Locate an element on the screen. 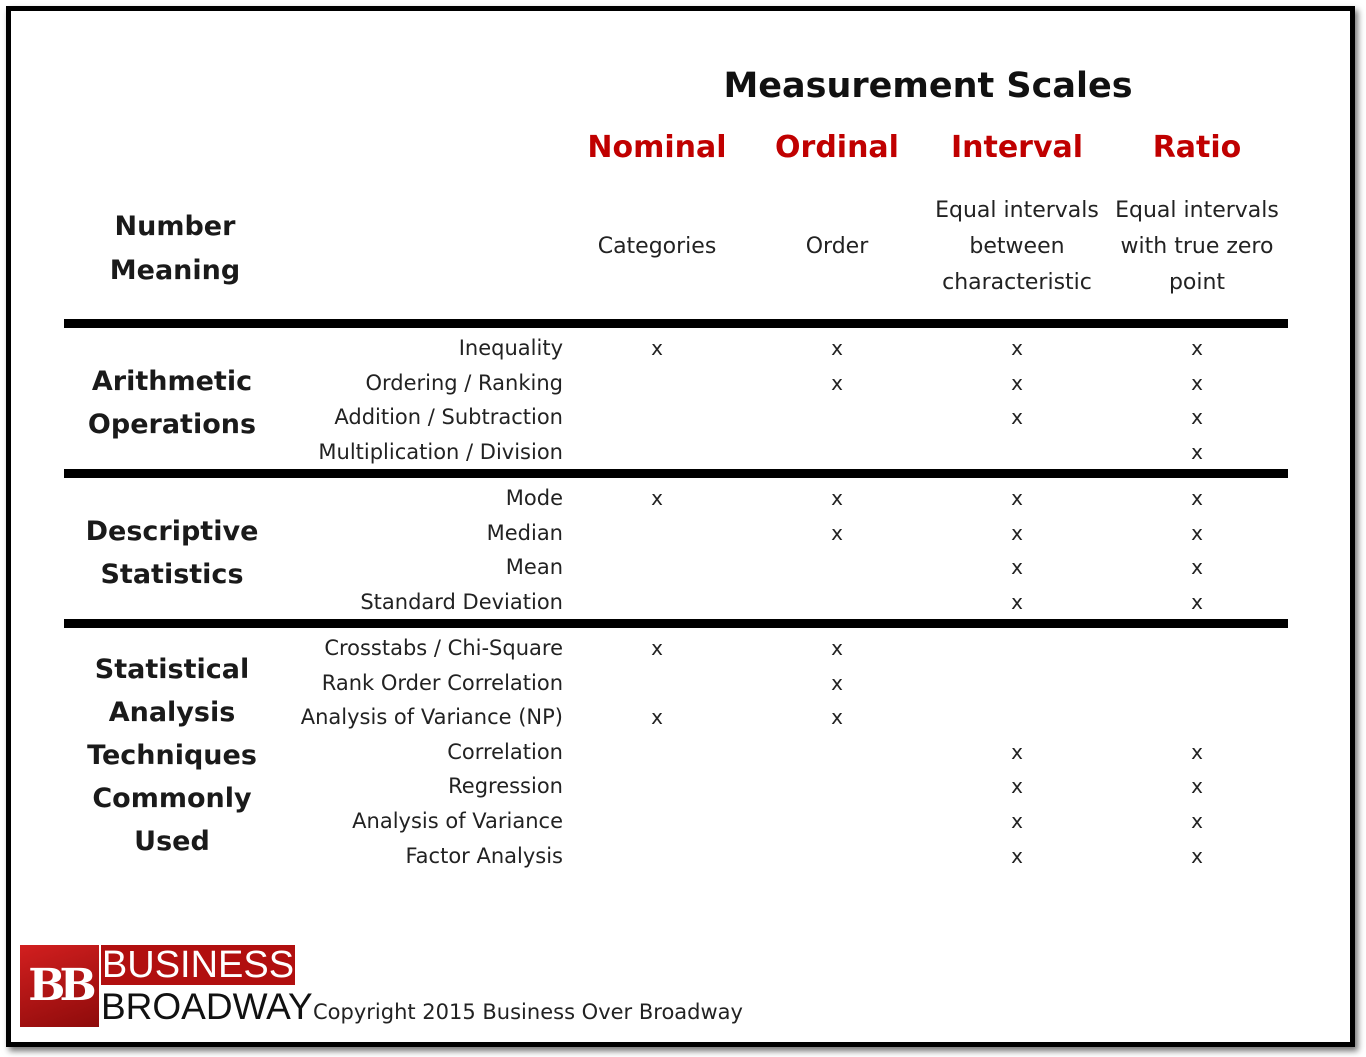  scale-header-interval: Interval is located at coordinates (1017, 147).